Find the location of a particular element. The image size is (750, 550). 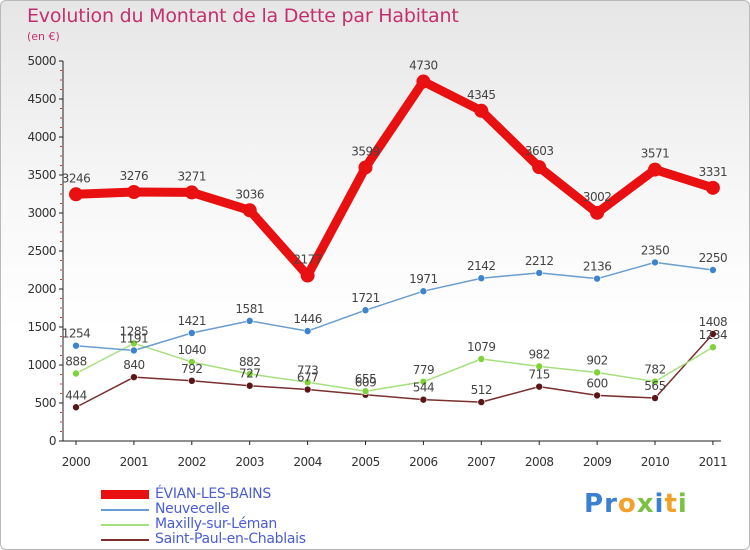

data-label: 3276 is located at coordinates (134, 176).